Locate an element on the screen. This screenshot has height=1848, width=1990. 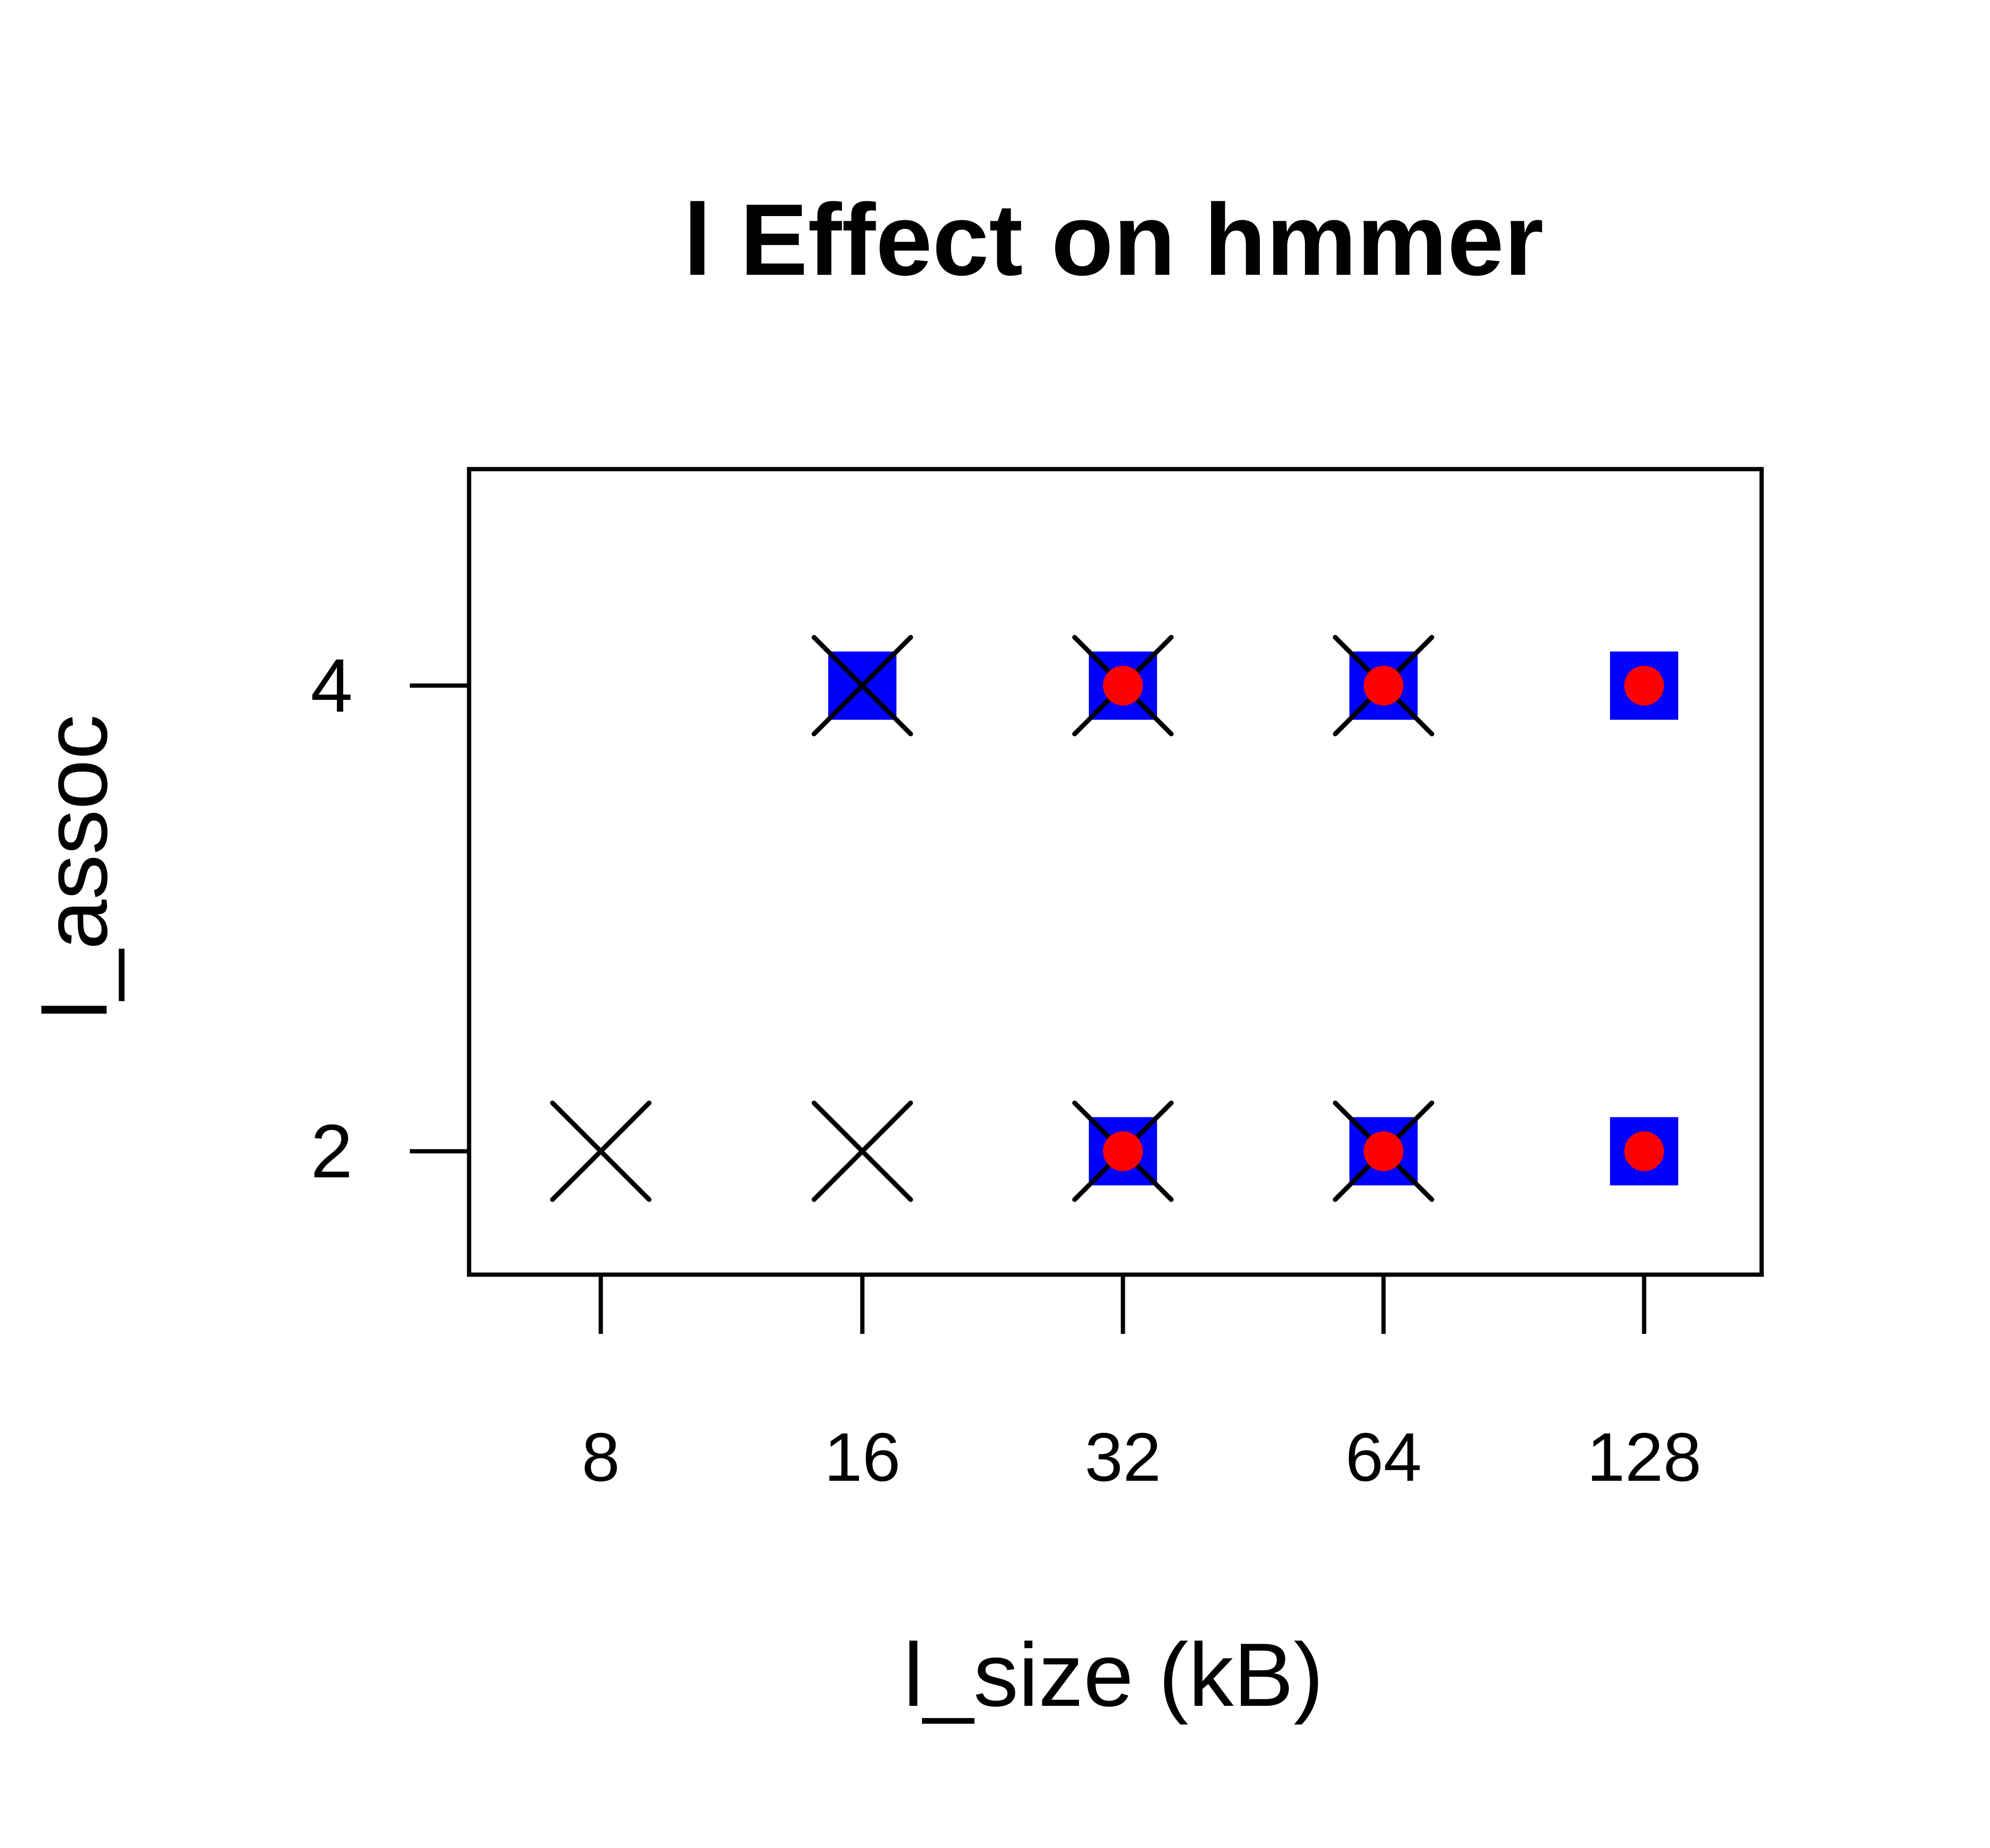
x-tick-label: 128 is located at coordinates (1644, 1457).